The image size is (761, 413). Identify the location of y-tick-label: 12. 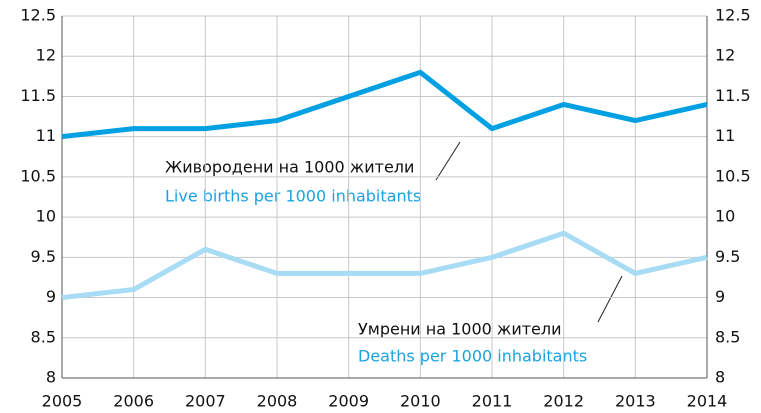
(46, 55).